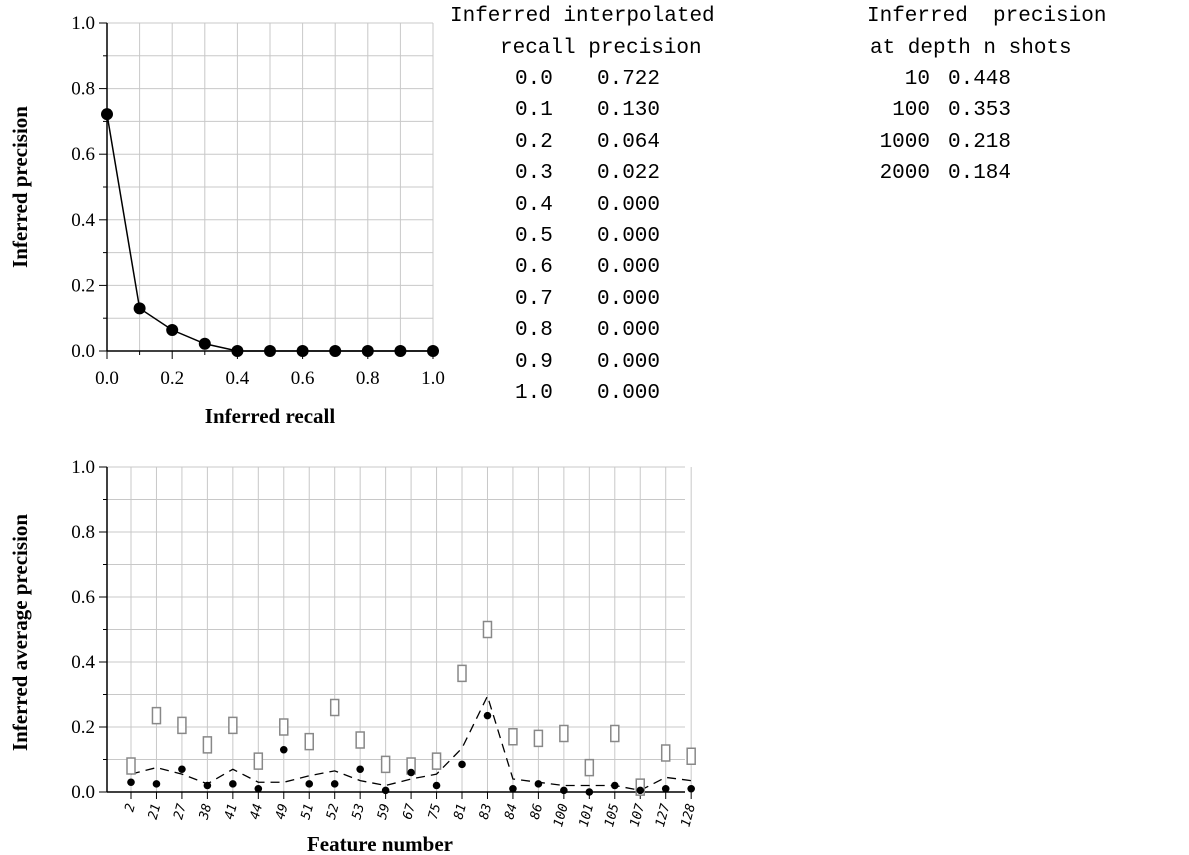 This screenshot has width=1189, height=855. I want to click on y-tick-label: 1.0, so click(83, 23).